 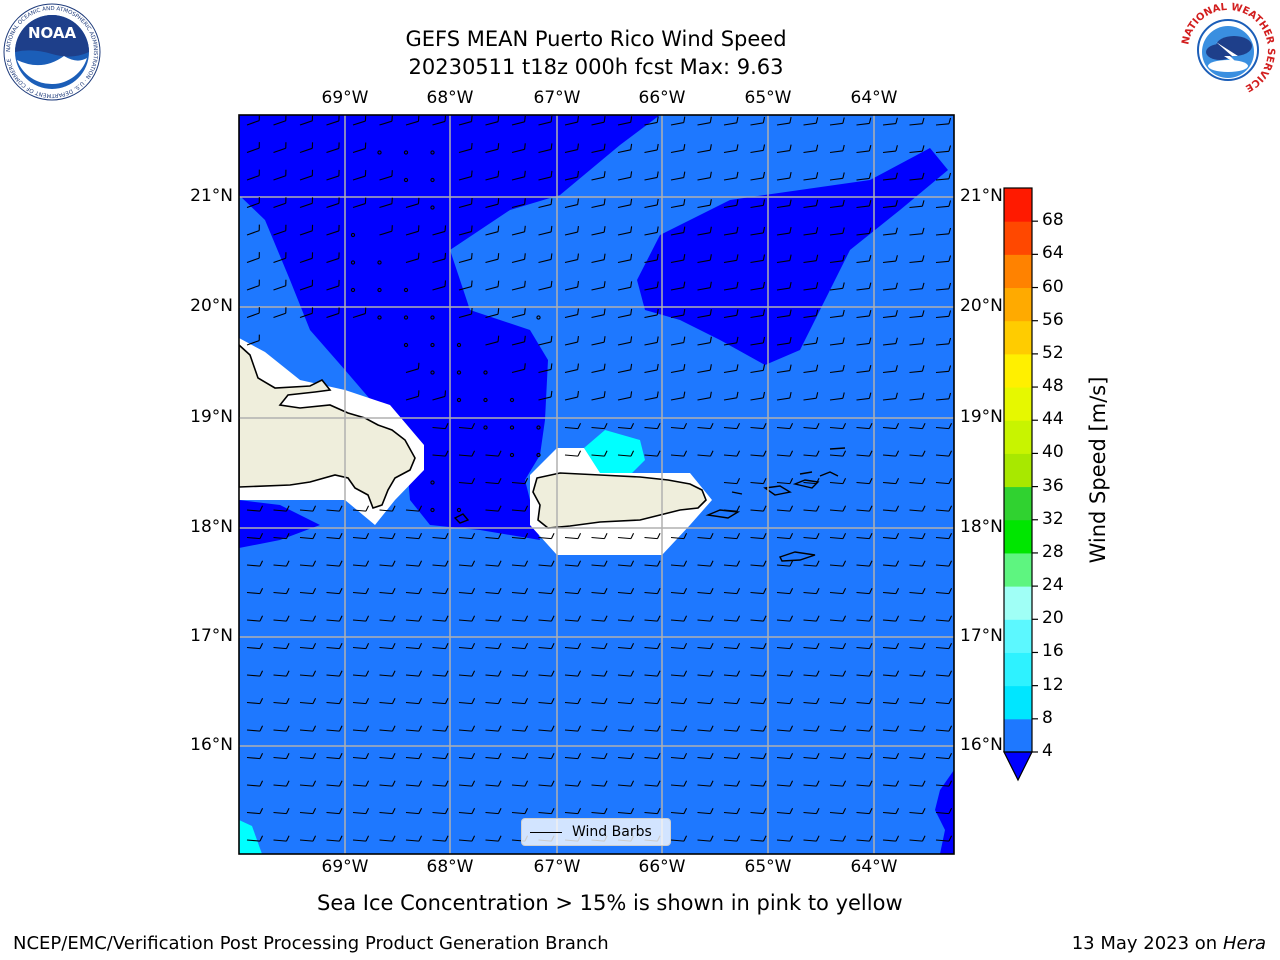 What do you see at coordinates (662, 867) in the screenshot?
I see `longitude-label-bottom: 66°W` at bounding box center [662, 867].